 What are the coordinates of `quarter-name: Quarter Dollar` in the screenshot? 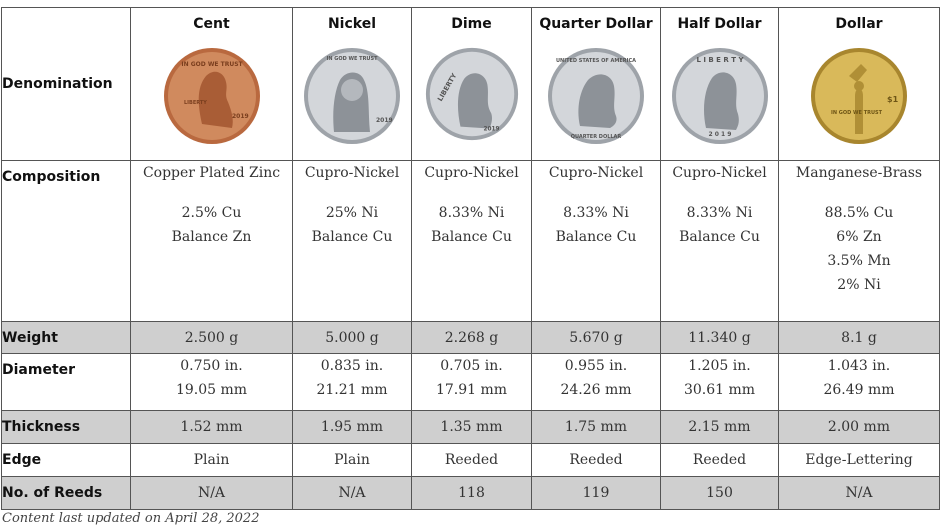 It's located at (596, 24).